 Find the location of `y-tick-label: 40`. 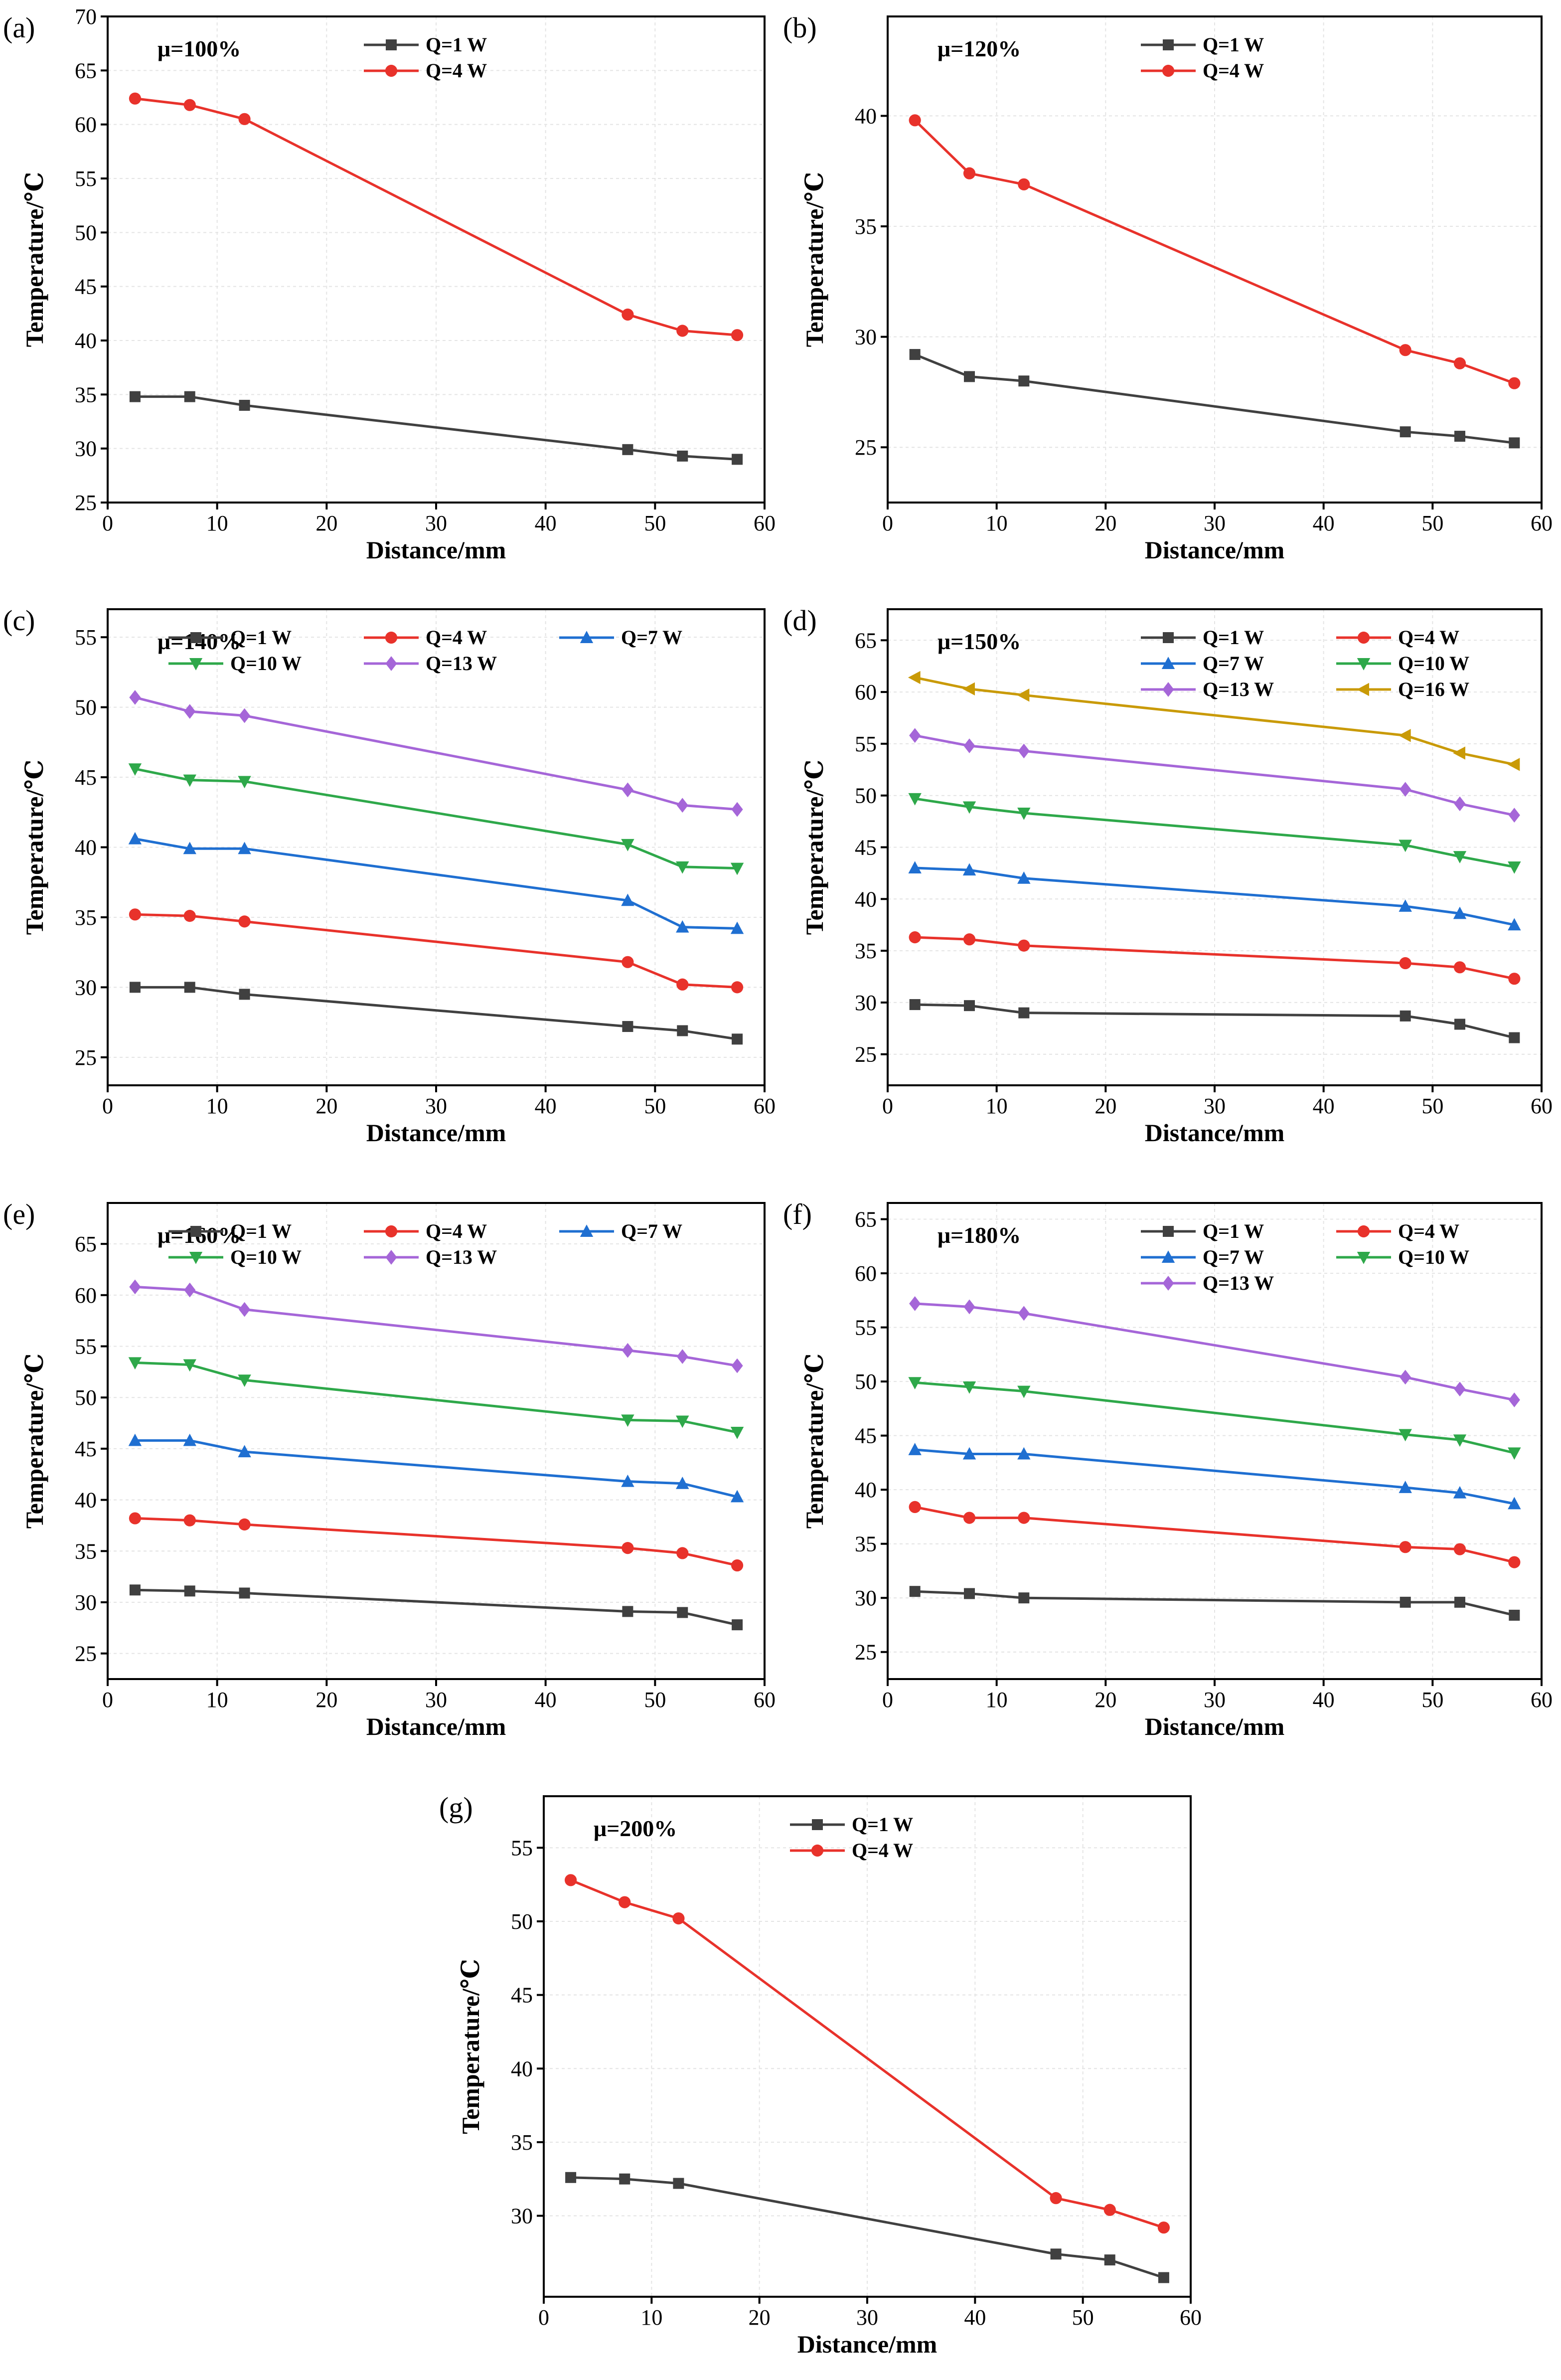

y-tick-label: 40 is located at coordinates (866, 1490).